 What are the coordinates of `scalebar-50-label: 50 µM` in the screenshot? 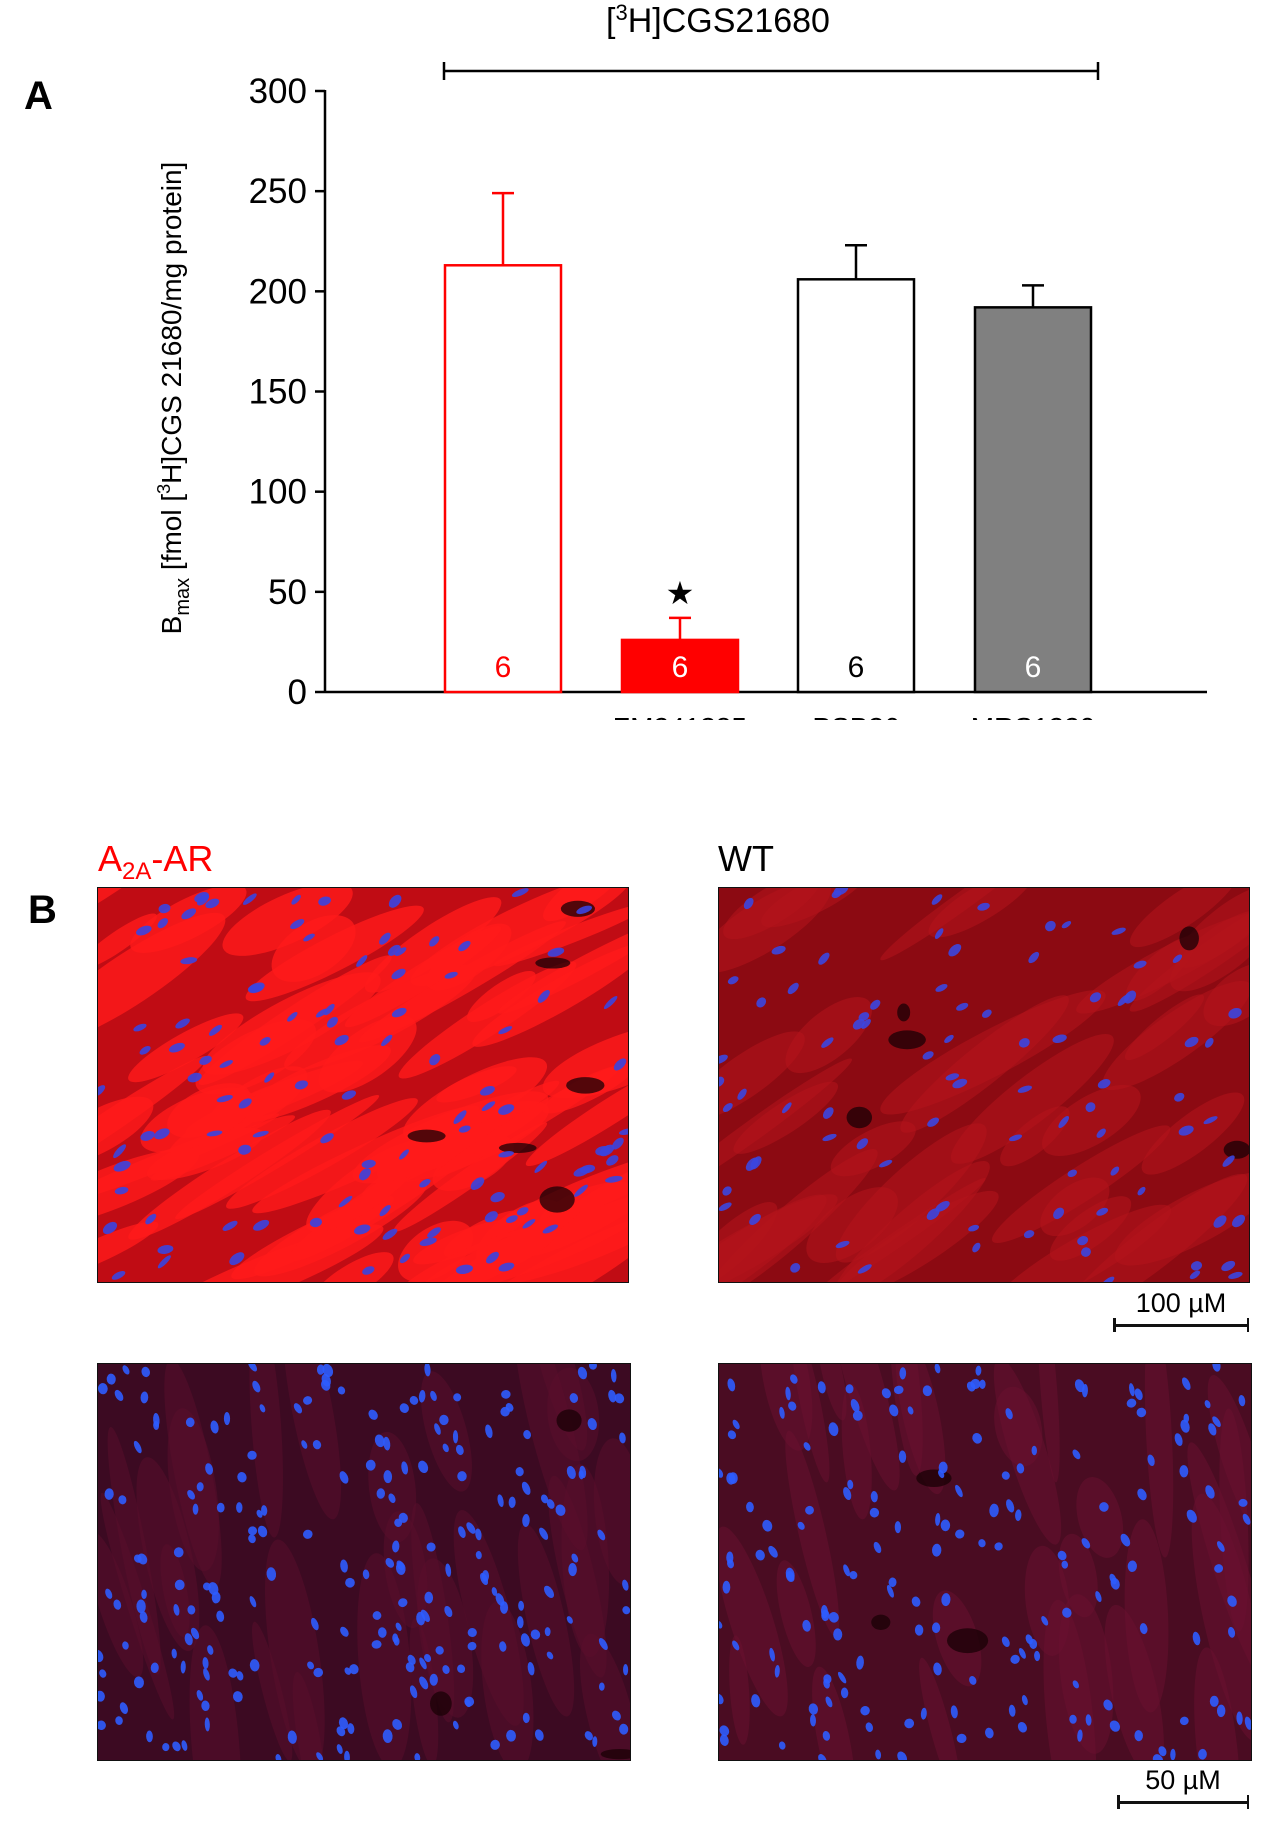 It's located at (1183, 1780).